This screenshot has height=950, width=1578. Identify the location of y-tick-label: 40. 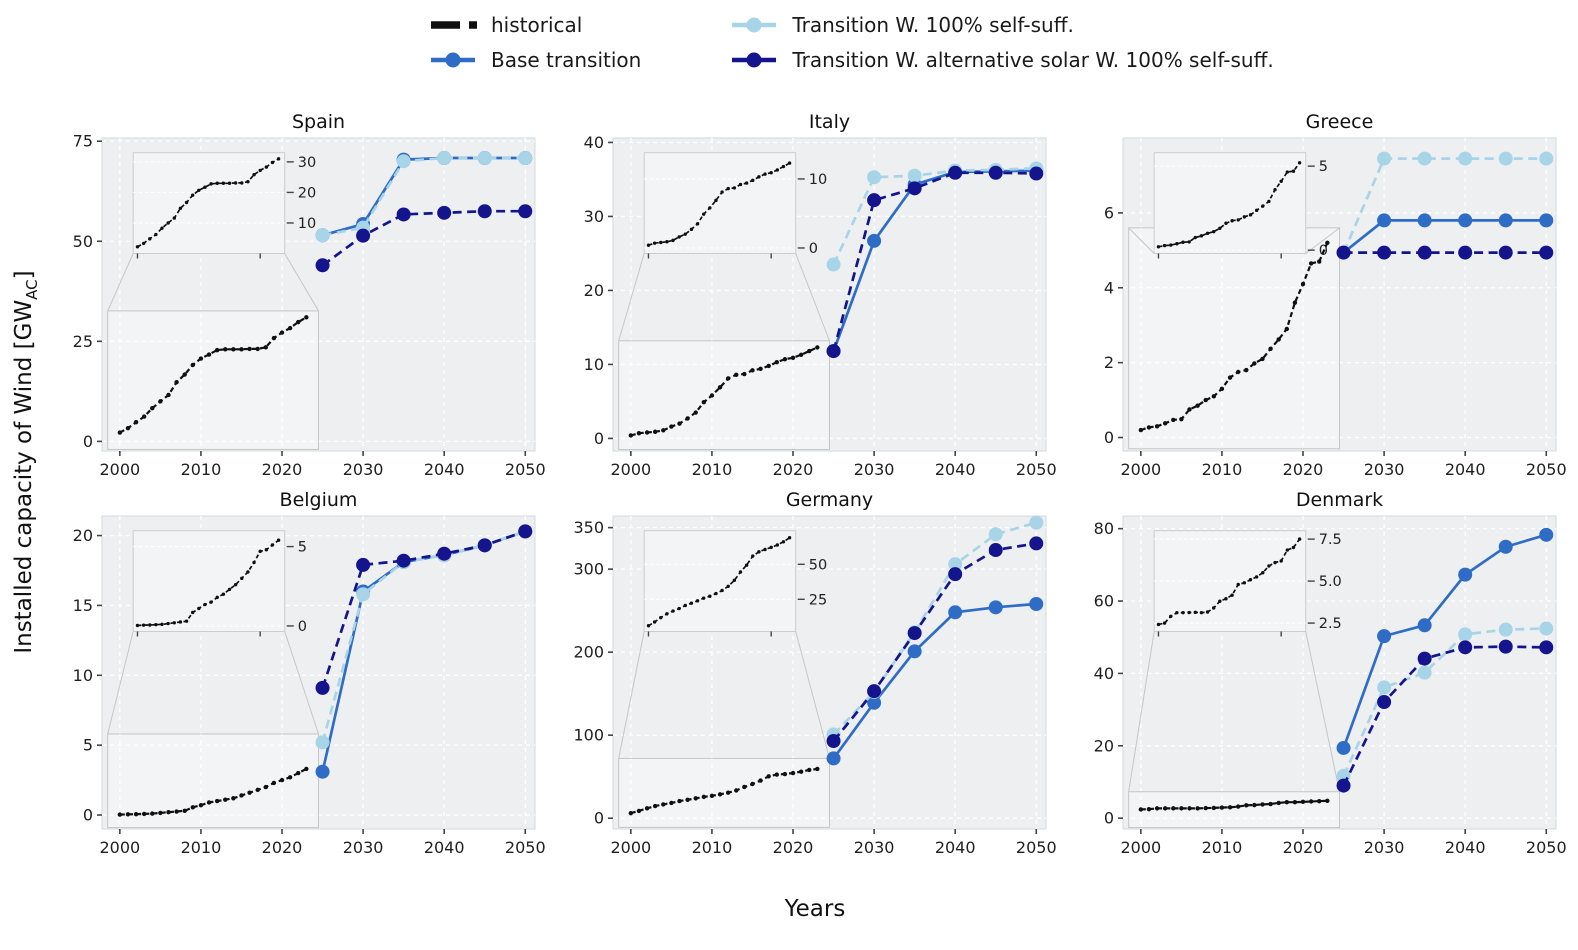
(1104, 673).